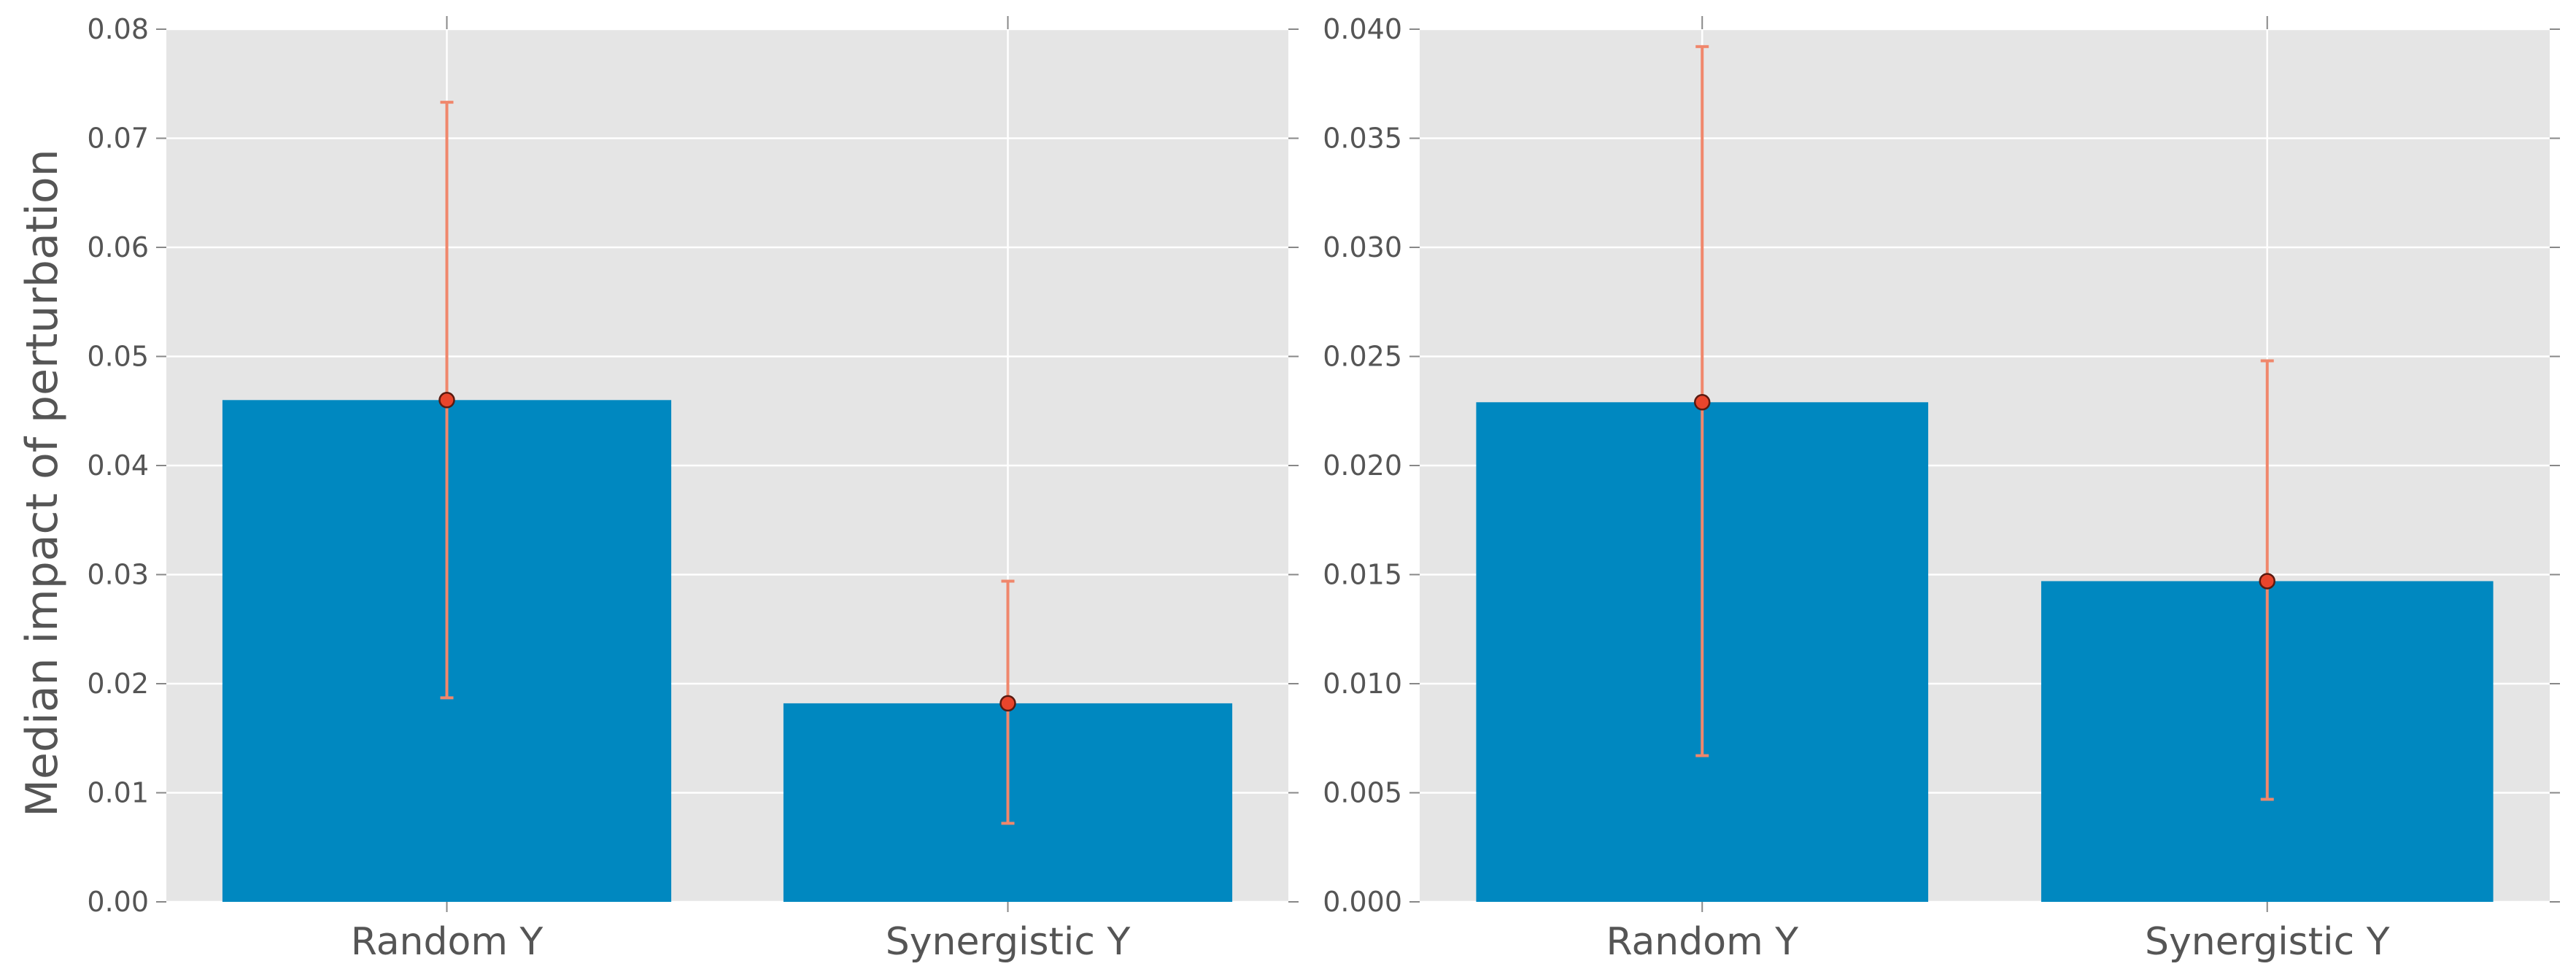 The image size is (2576, 977). What do you see at coordinates (1362, 465) in the screenshot?
I see `y-tick-label: 0.020` at bounding box center [1362, 465].